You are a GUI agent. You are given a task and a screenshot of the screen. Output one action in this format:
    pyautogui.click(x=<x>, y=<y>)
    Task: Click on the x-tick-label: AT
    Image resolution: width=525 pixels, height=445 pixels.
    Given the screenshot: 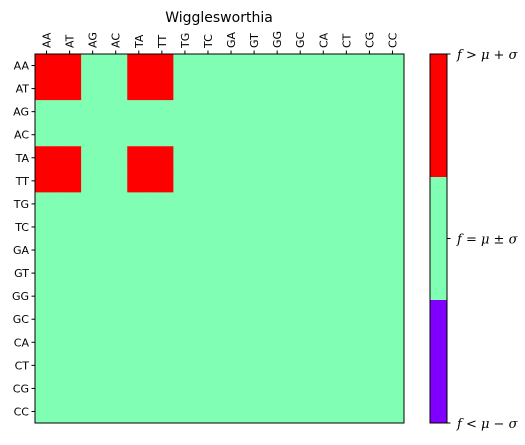 What is the action you would take?
    pyautogui.click(x=70, y=41)
    